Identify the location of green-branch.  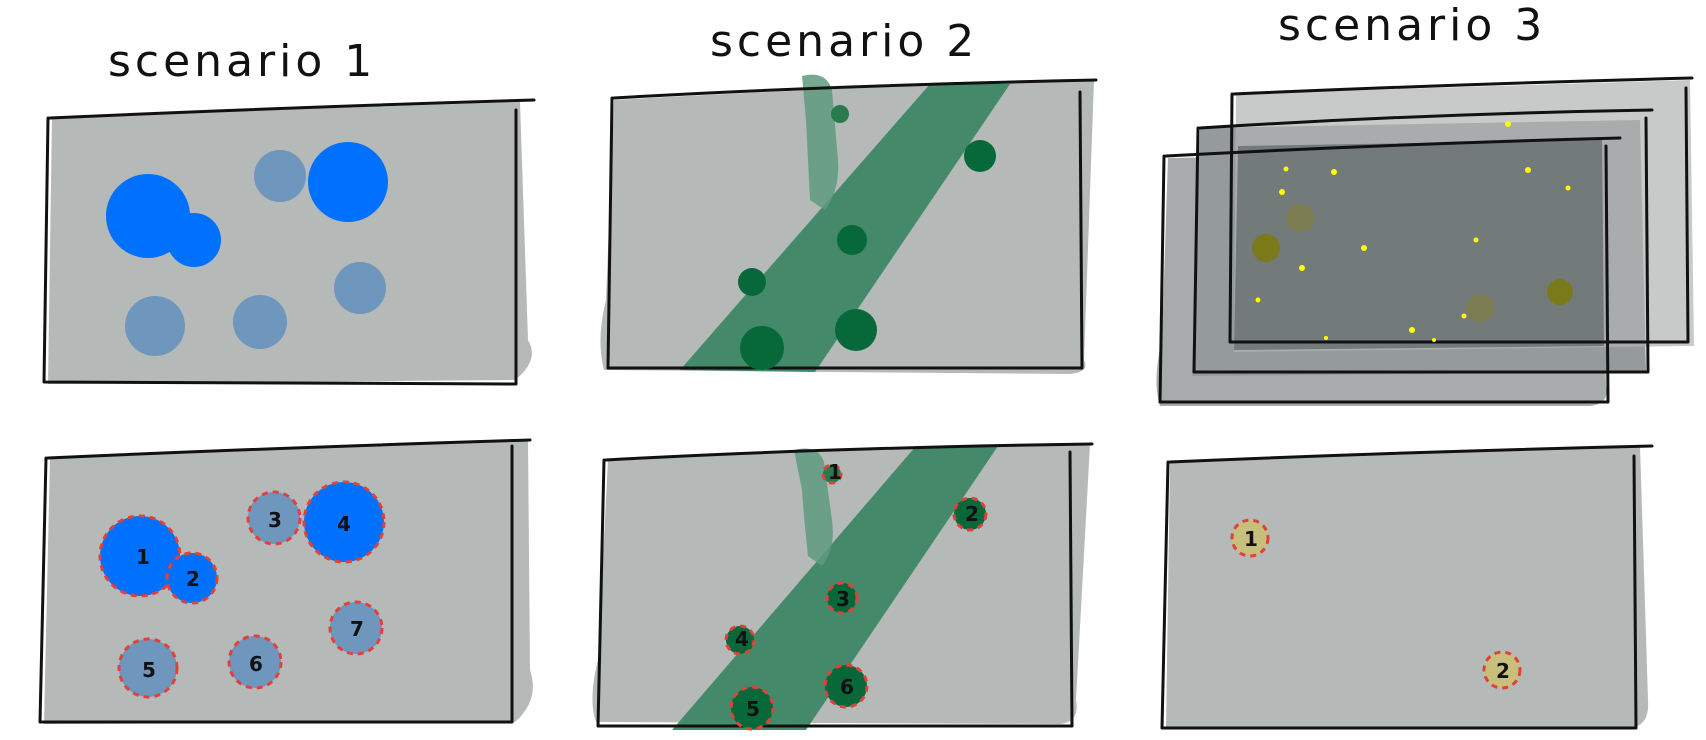
(820, 142).